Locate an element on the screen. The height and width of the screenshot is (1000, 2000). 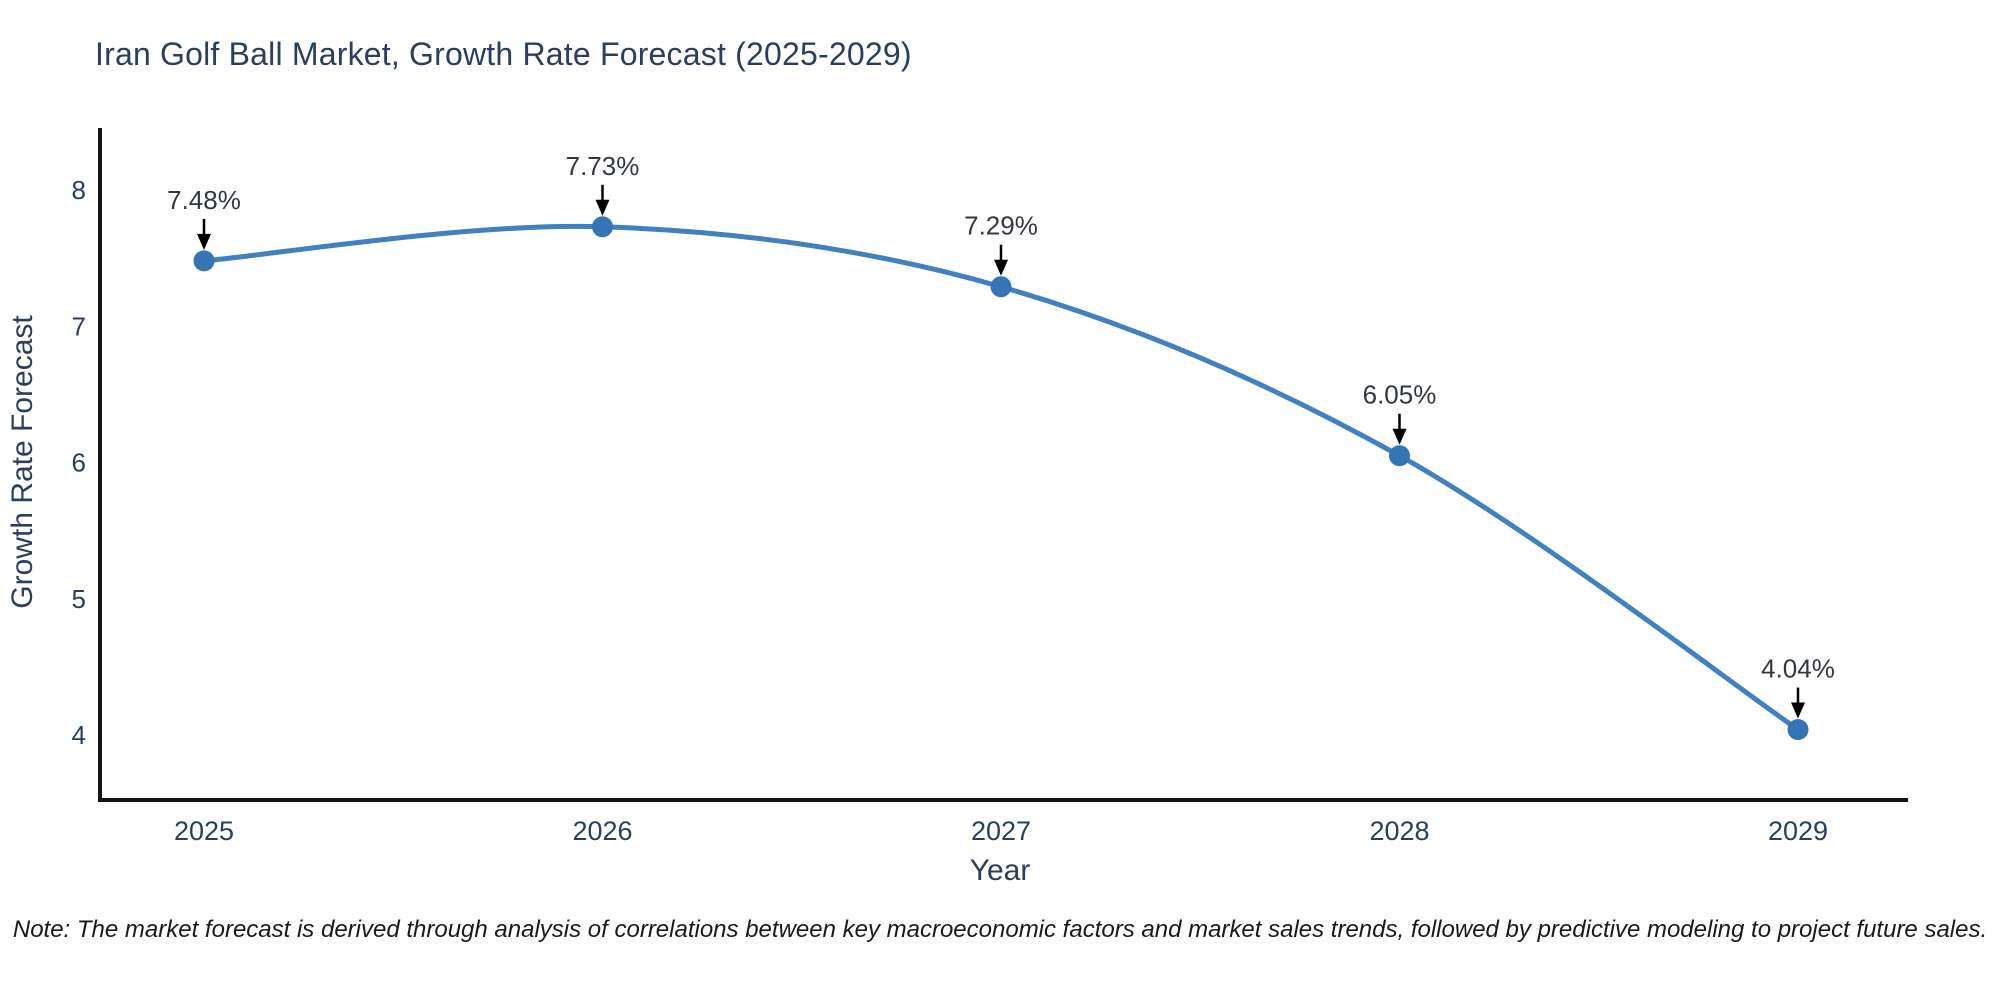
y-tick-label: 5 is located at coordinates (79, 599).